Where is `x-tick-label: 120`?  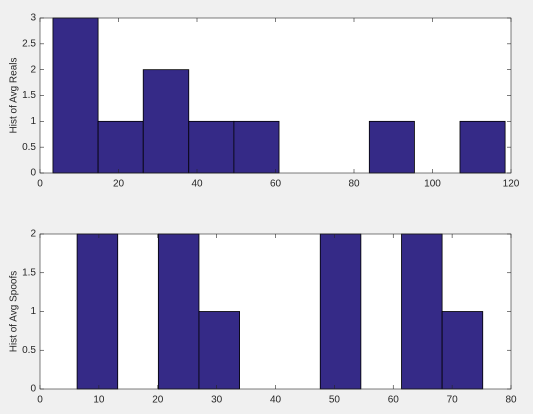
x-tick-label: 120 is located at coordinates (511, 184).